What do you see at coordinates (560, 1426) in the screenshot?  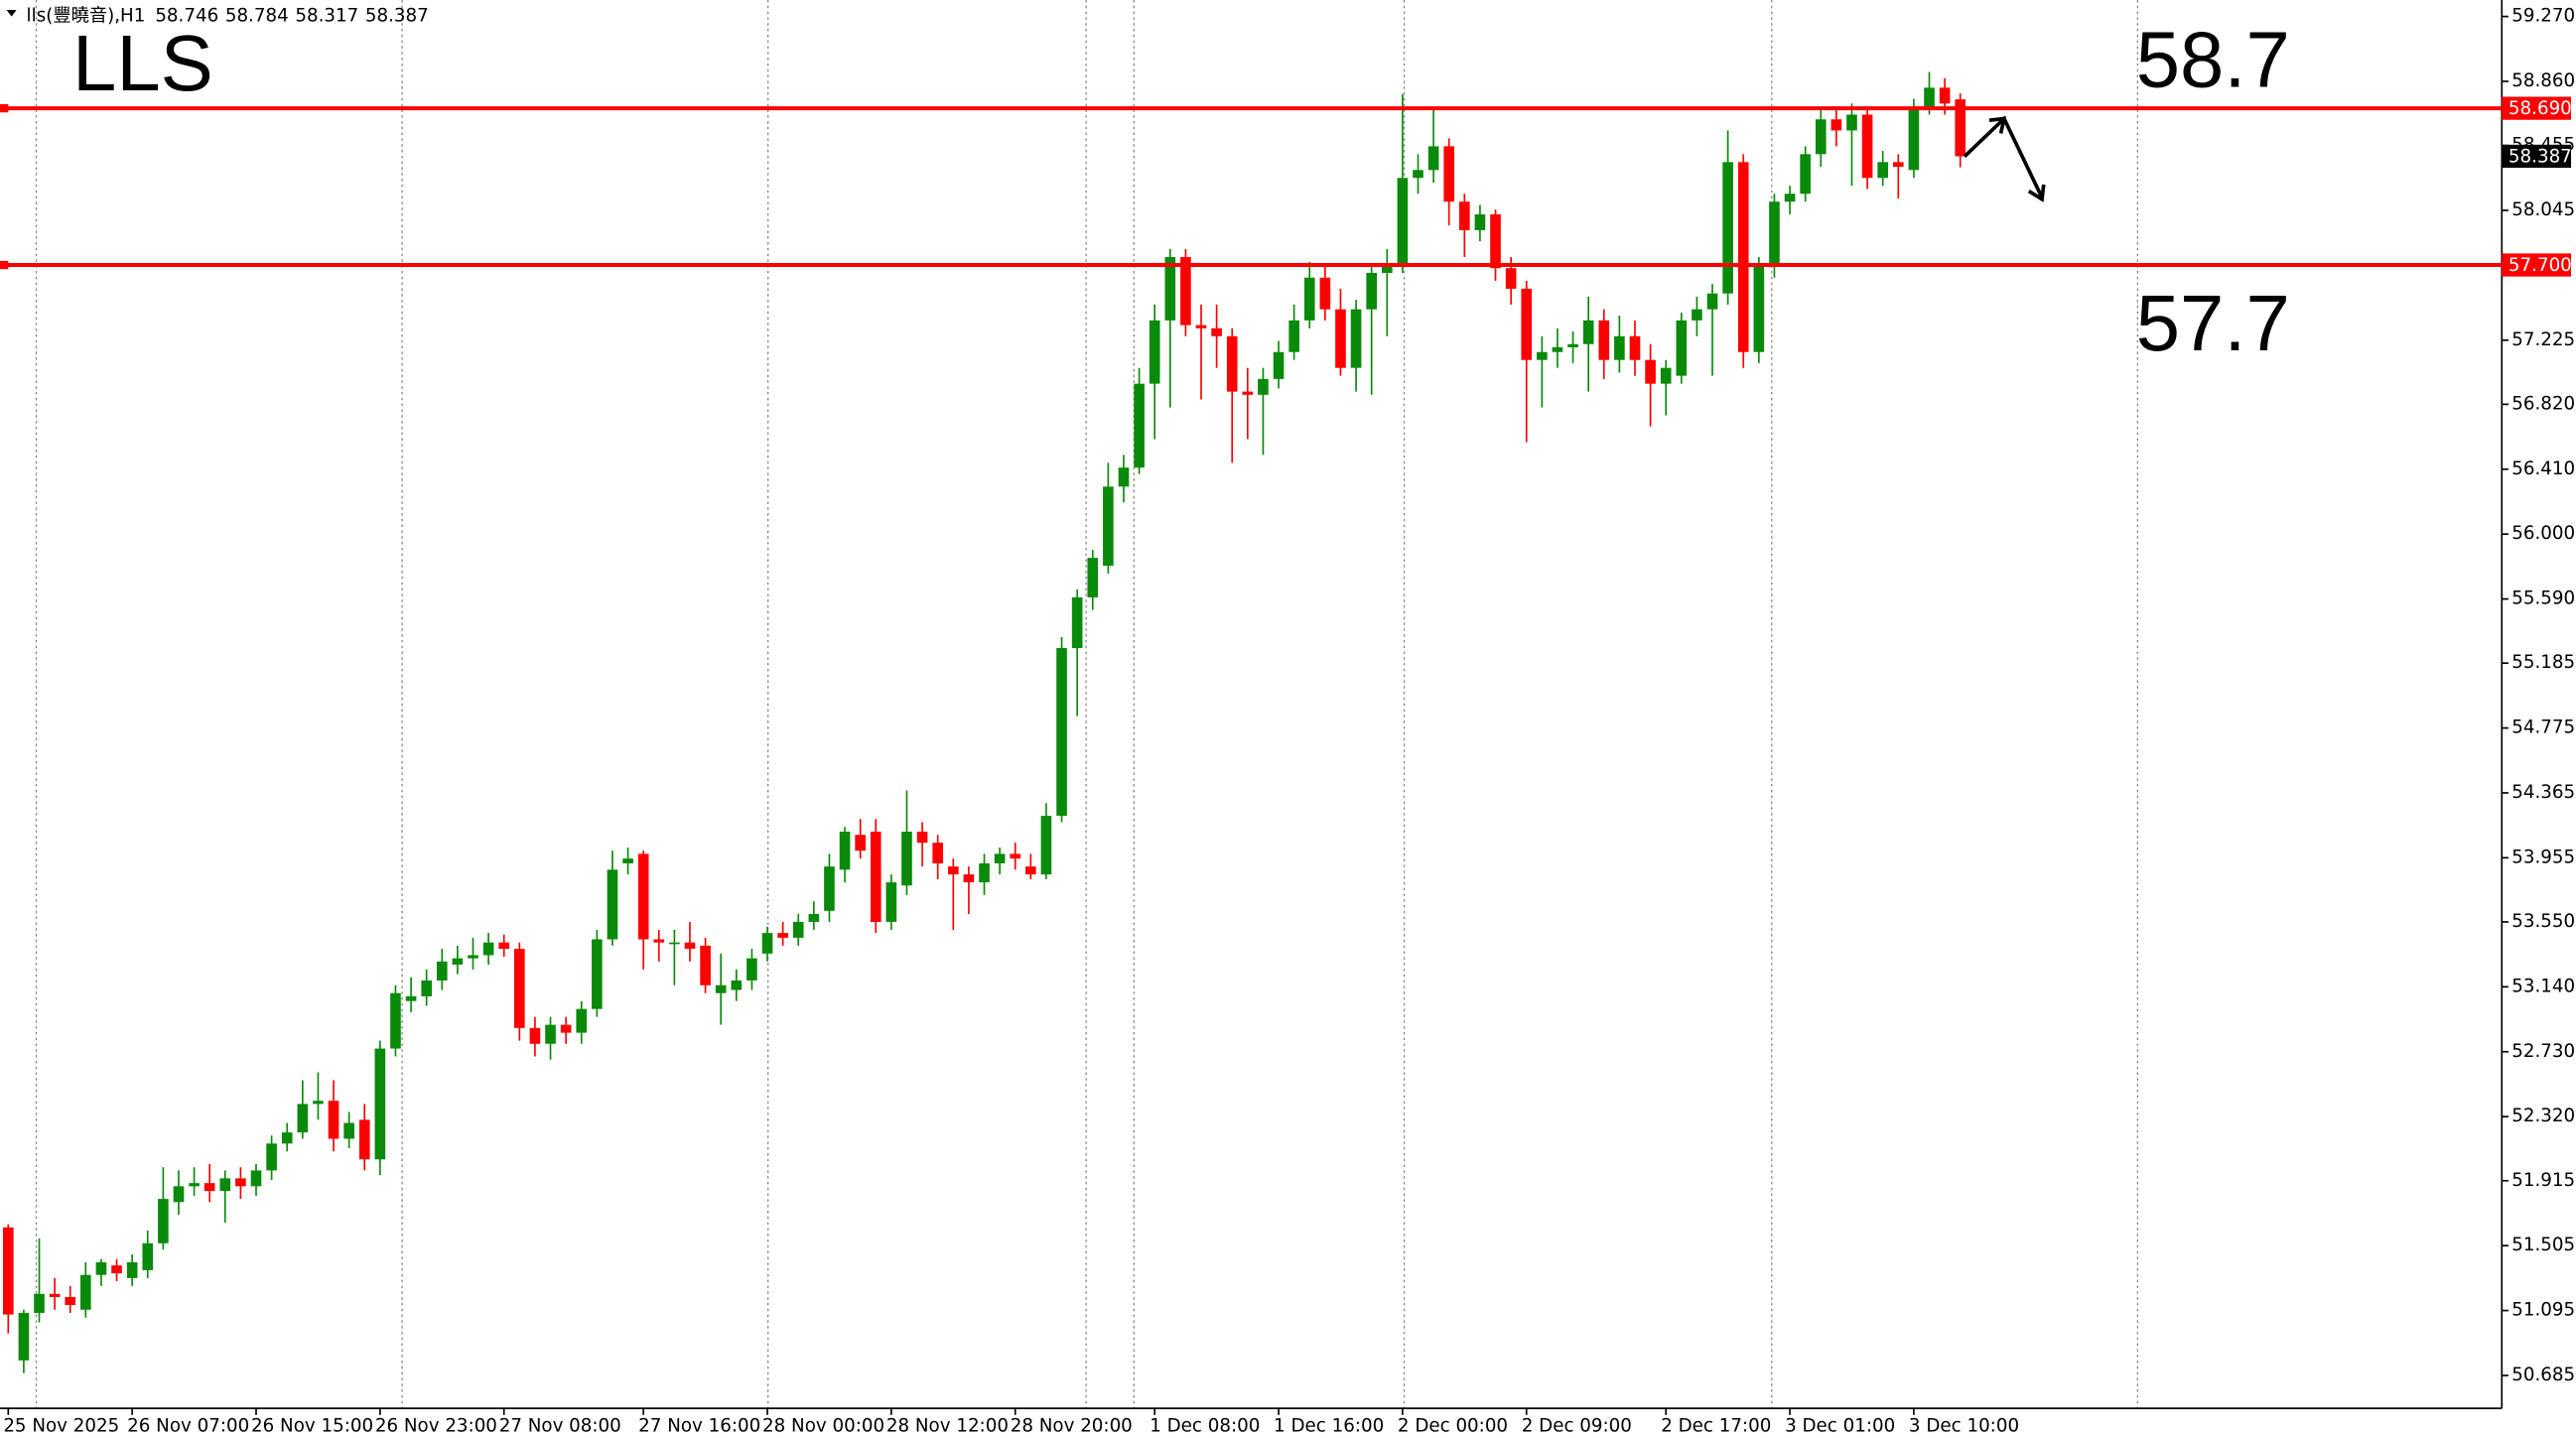 I see `x-tick-label: 27 Nov 08:00` at bounding box center [560, 1426].